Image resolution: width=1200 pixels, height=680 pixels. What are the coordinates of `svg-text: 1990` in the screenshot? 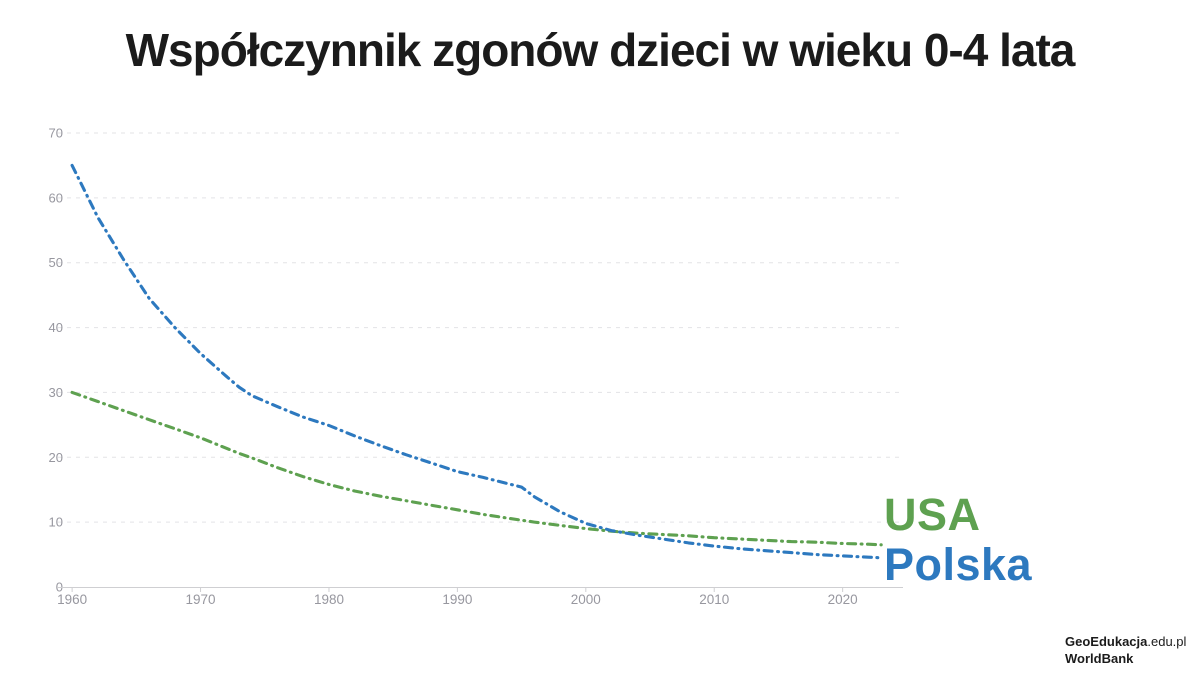 It's located at (457, 599).